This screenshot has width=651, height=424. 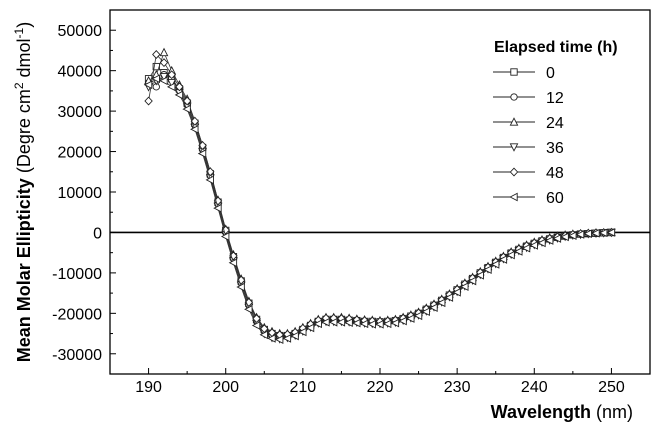 What do you see at coordinates (555, 198) in the screenshot?
I see `legend-label: 60` at bounding box center [555, 198].